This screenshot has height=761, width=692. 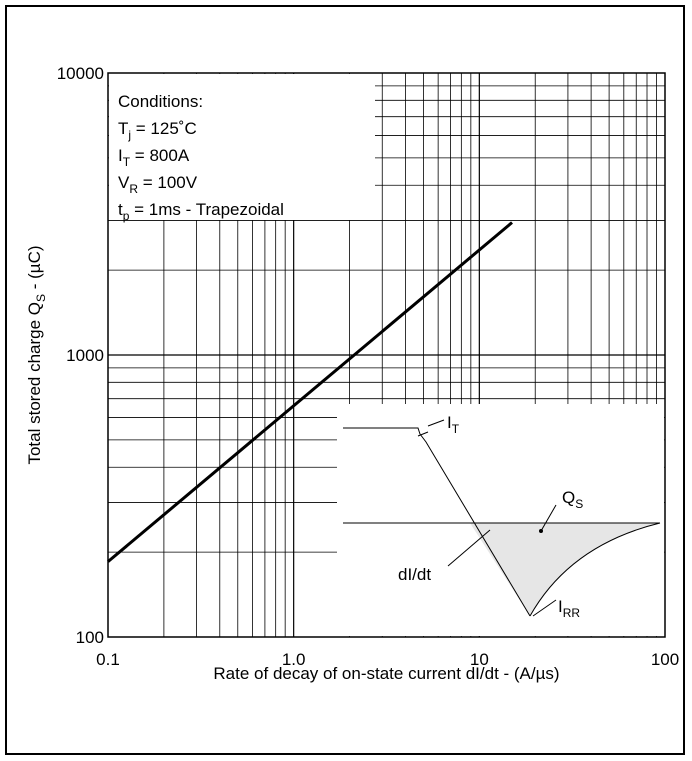 I want to click on recovery-curve, so click(x=595, y=569).